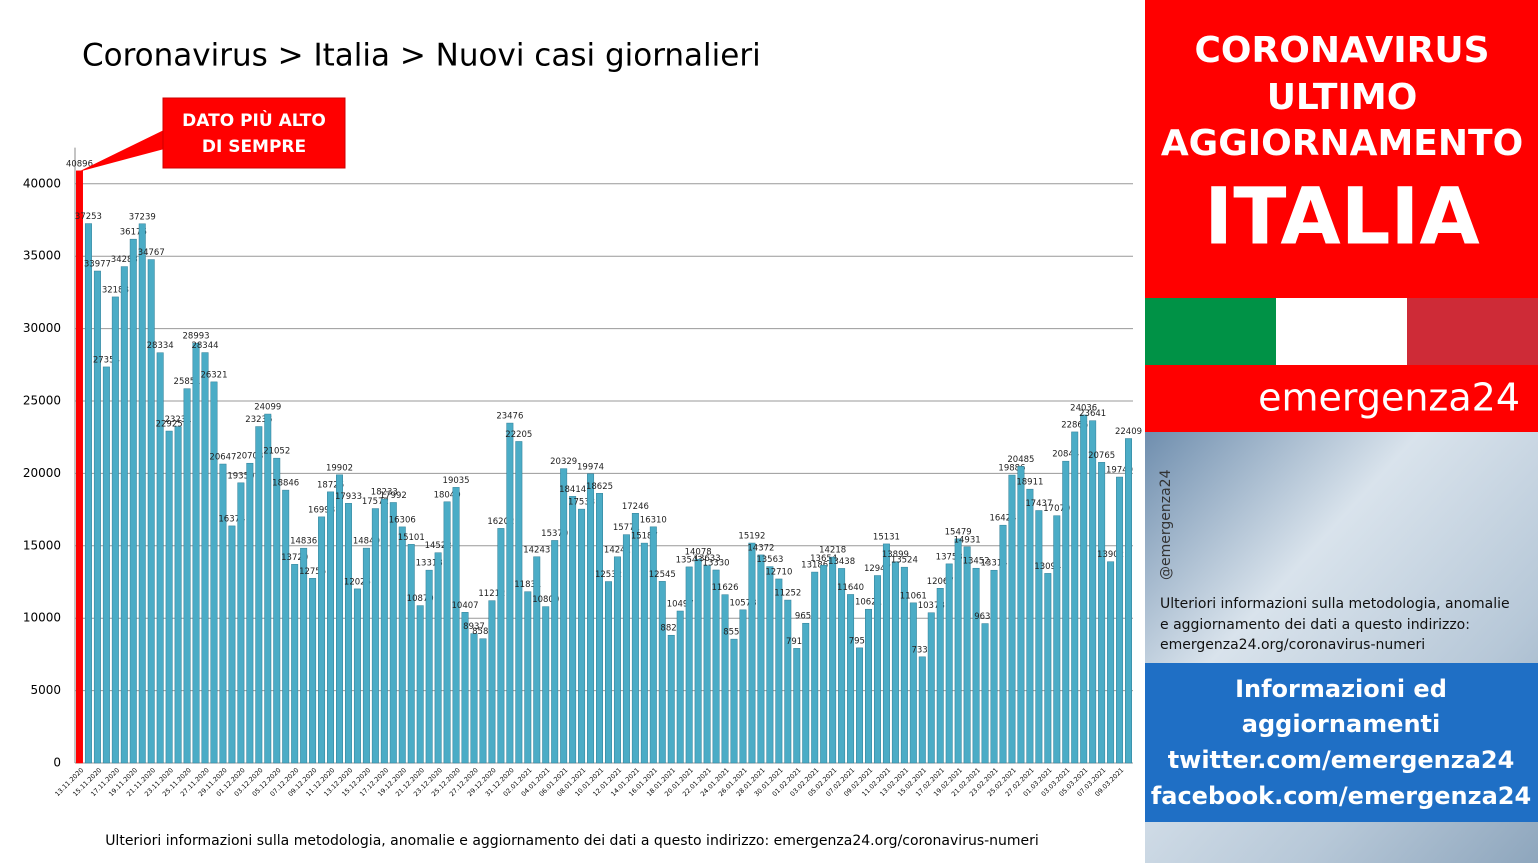  I want to click on value-label: 19886, so click(1011, 469).